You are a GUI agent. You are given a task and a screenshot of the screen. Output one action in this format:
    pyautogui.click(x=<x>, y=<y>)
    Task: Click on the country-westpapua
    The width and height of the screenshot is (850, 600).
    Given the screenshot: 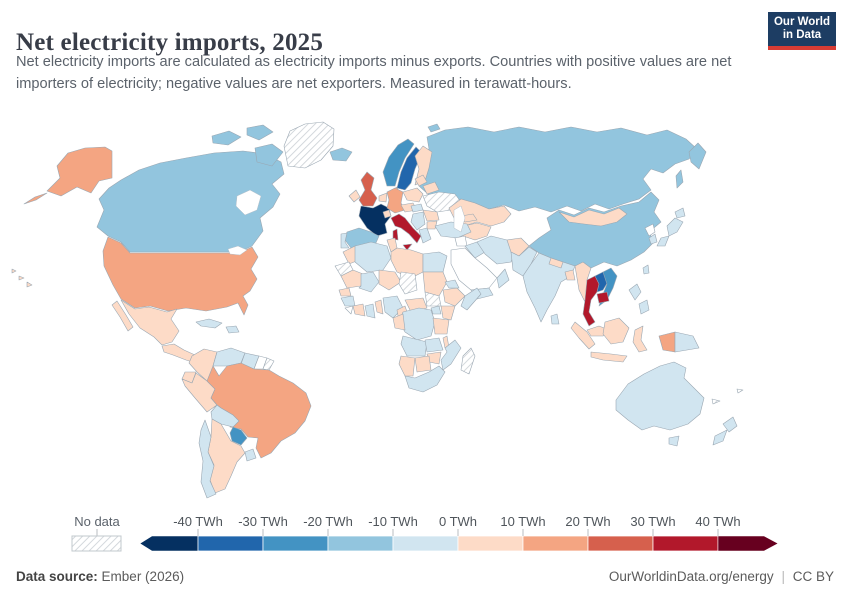 What is the action you would take?
    pyautogui.click(x=667, y=342)
    